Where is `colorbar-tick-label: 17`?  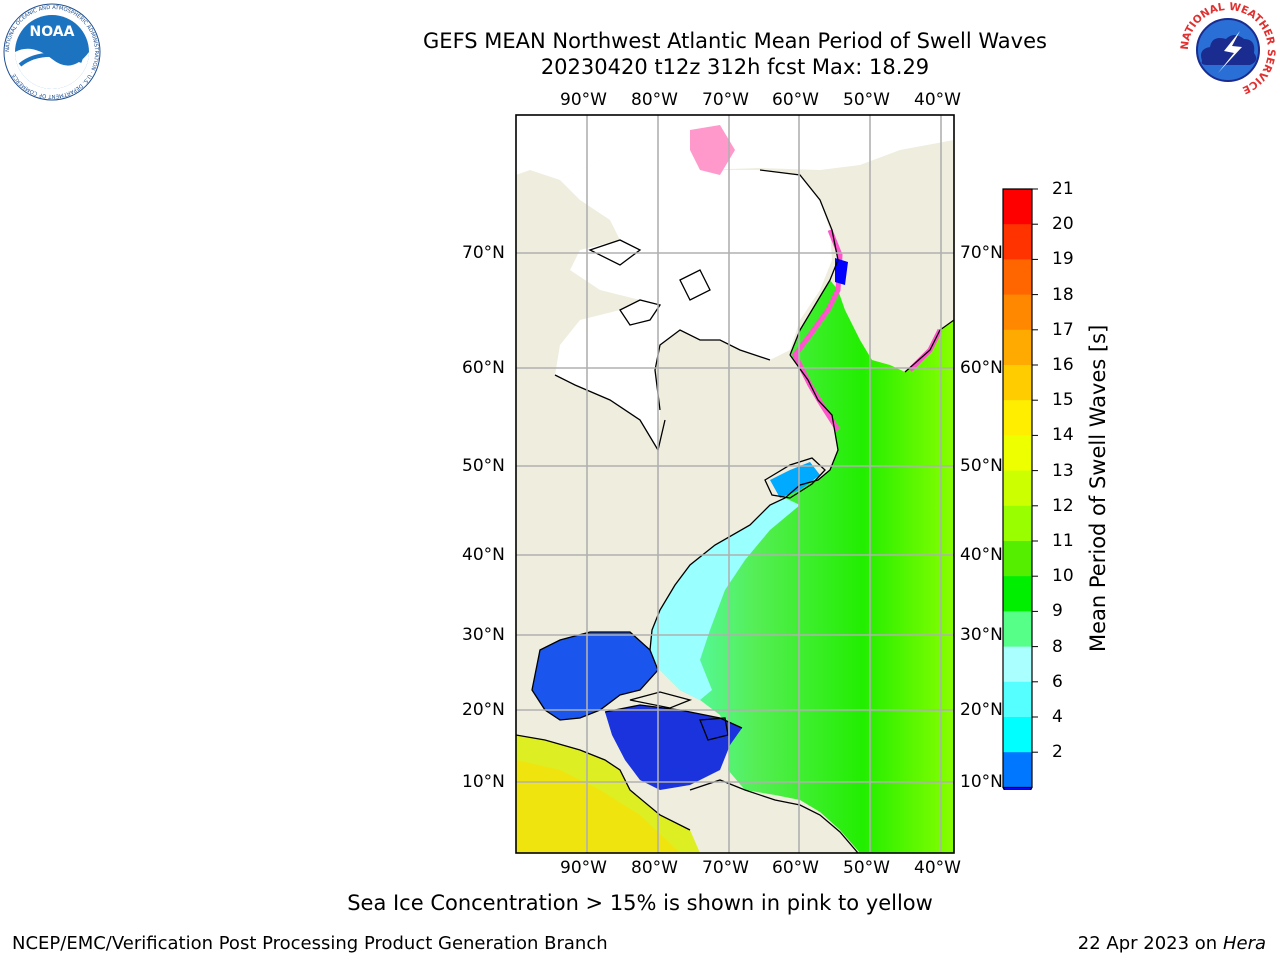
colorbar-tick-label: 17 is located at coordinates (1063, 329).